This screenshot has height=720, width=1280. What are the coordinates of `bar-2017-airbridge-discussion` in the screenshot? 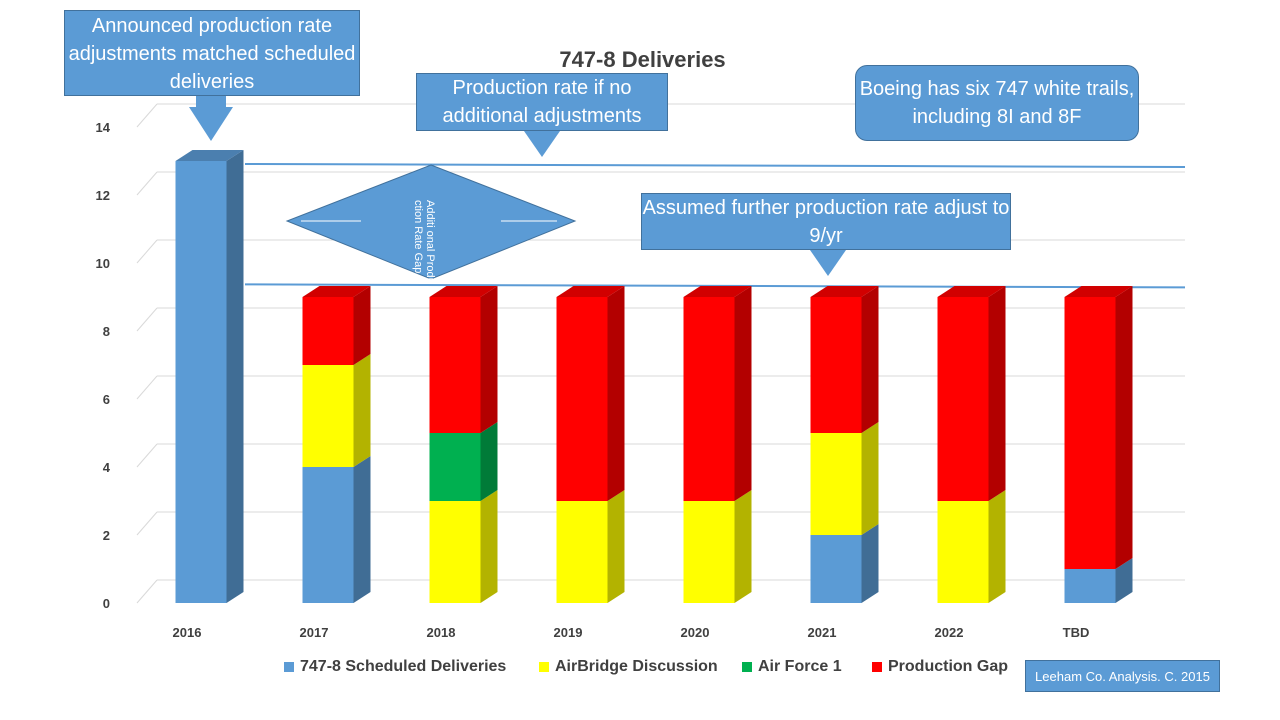 It's located at (328, 416).